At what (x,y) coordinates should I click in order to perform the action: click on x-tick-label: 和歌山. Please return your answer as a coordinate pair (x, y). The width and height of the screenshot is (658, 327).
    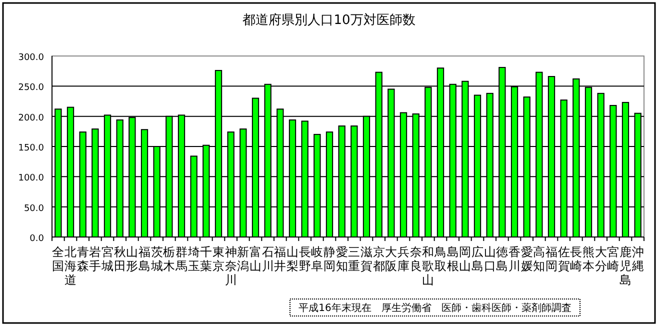
    Looking at the image, I should click on (428, 266).